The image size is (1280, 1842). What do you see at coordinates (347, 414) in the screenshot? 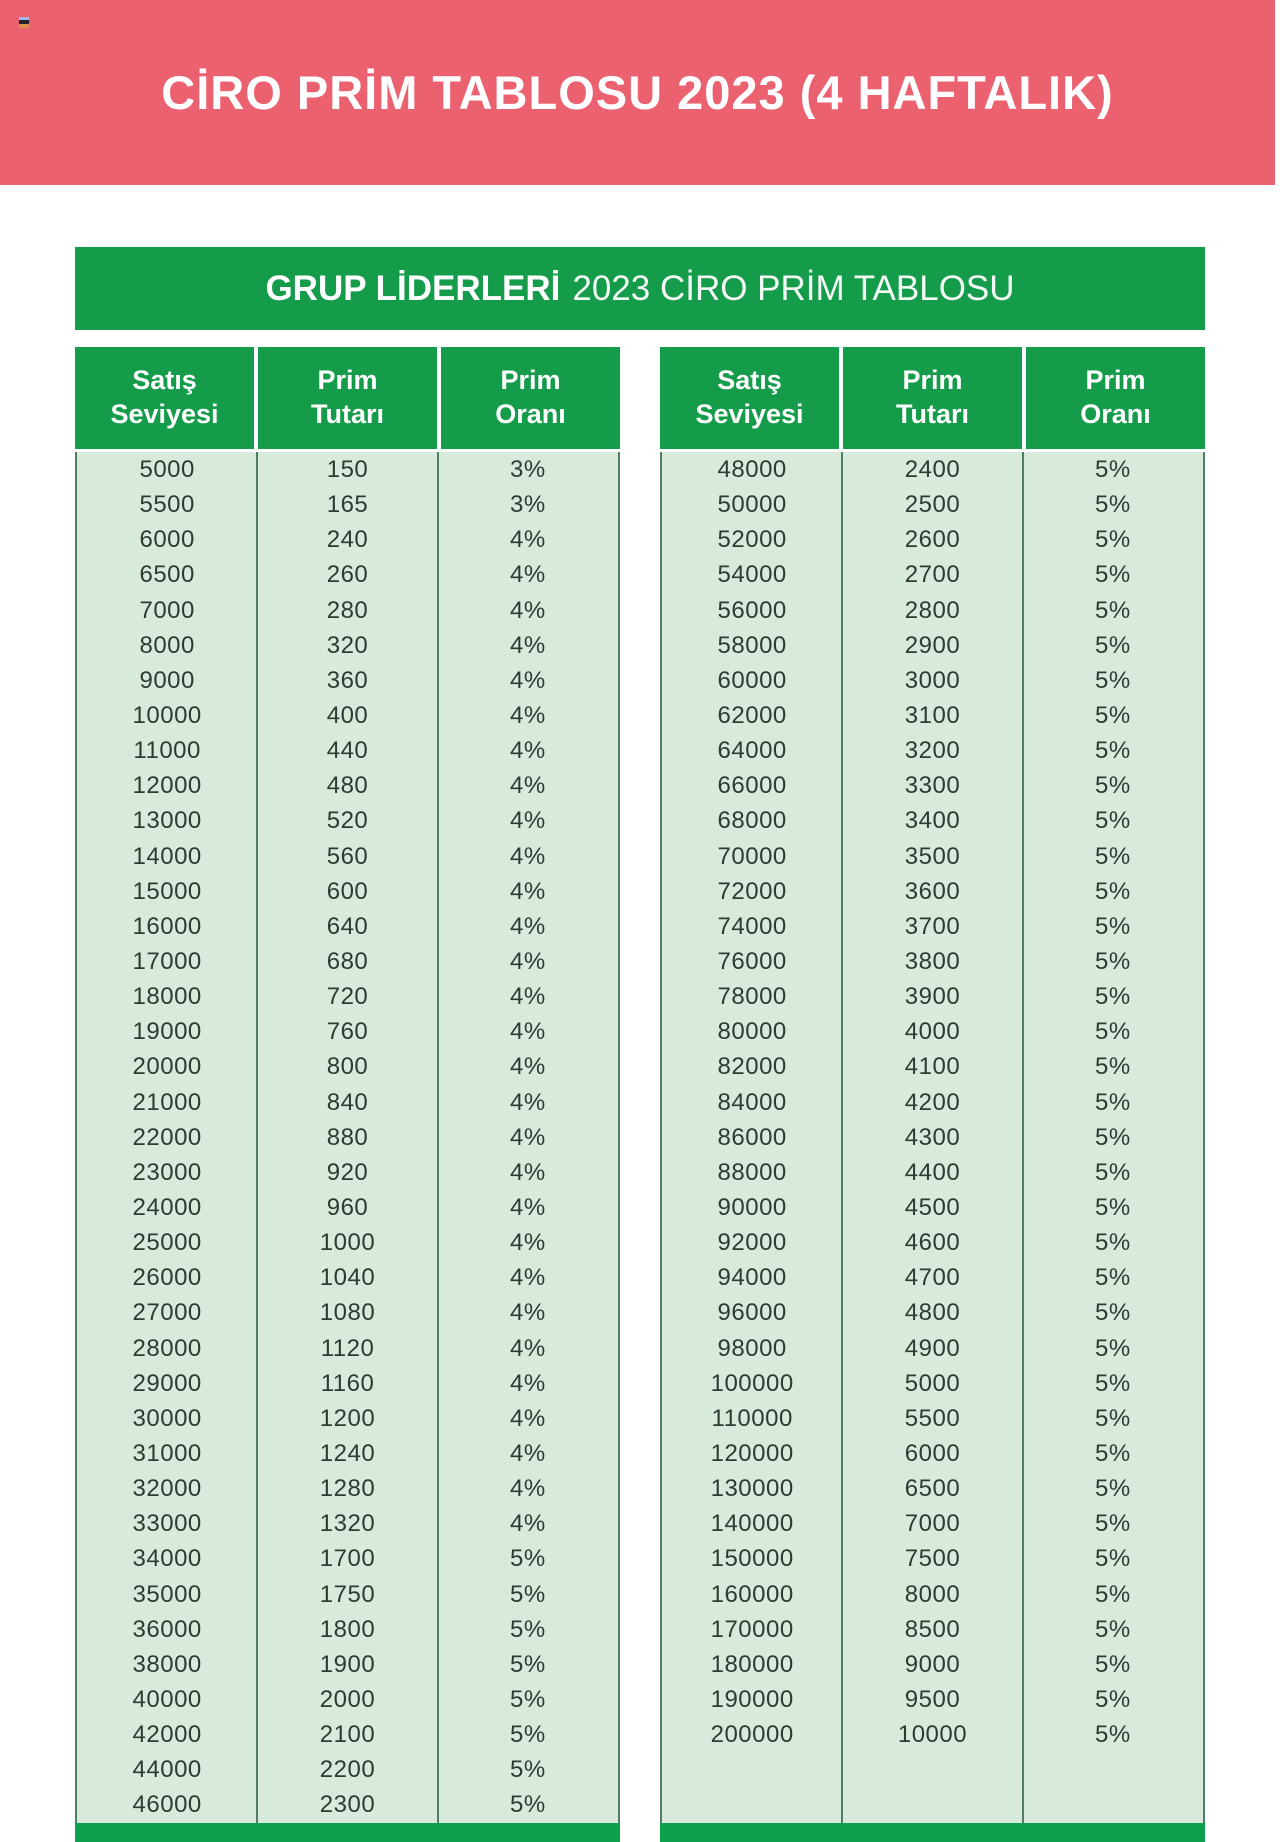
I see `column-header-line: Tutarı` at bounding box center [347, 414].